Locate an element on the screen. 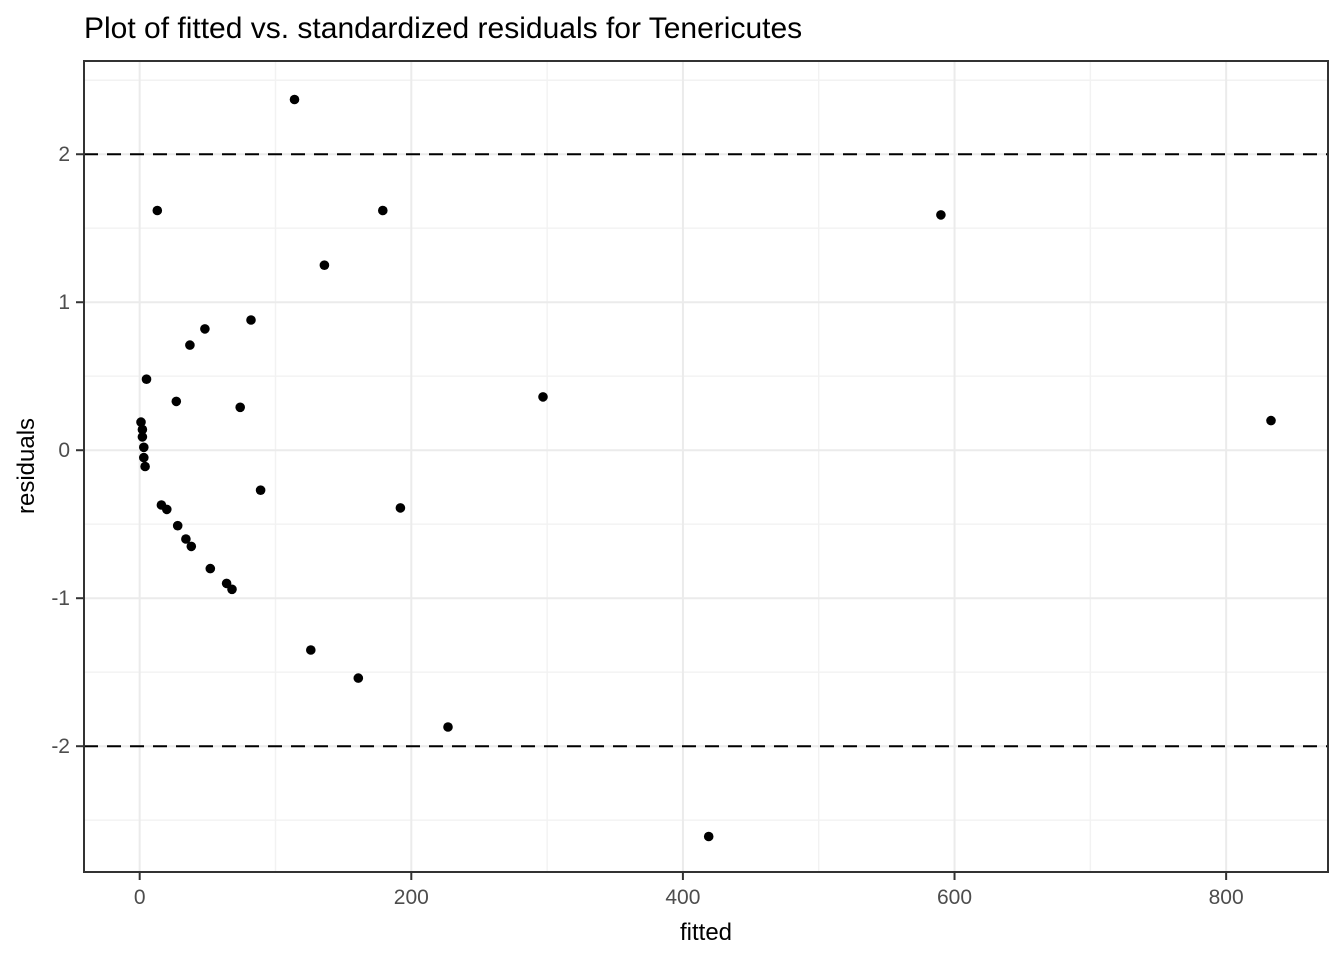 The width and height of the screenshot is (1344, 965). x-tick-label: 0 is located at coordinates (140, 897).